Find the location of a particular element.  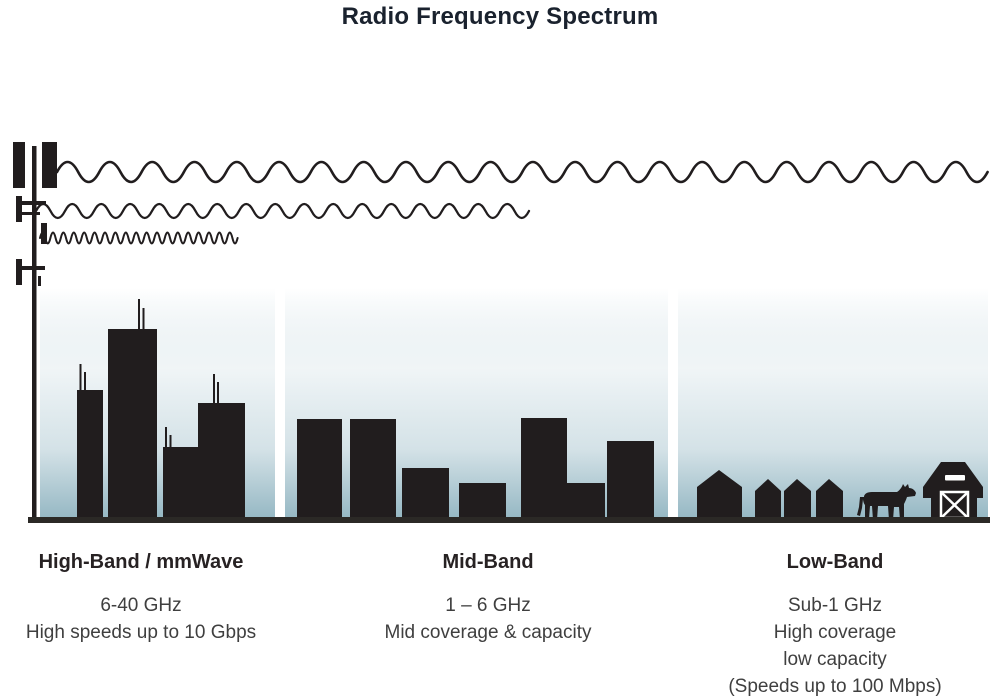

high-band-frequency: 6-40 GHz is located at coordinates (141, 605).